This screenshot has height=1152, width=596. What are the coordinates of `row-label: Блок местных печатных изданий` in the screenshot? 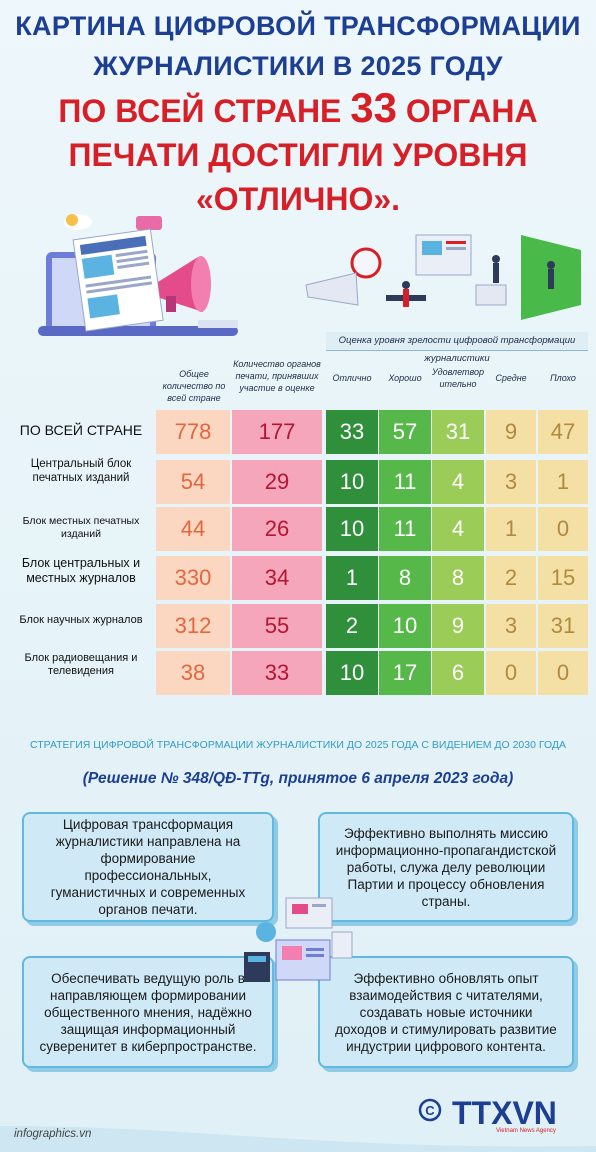 It's located at (81, 527).